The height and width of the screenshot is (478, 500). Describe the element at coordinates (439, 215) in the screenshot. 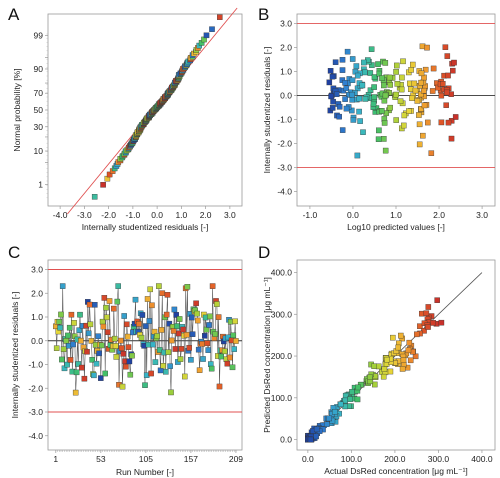

I see `x-tick-label: 2.0` at that location.